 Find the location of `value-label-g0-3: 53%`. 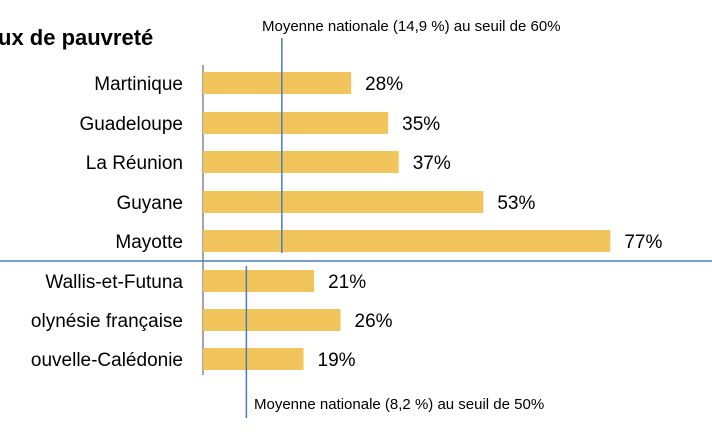

value-label-g0-3: 53% is located at coordinates (516, 203).